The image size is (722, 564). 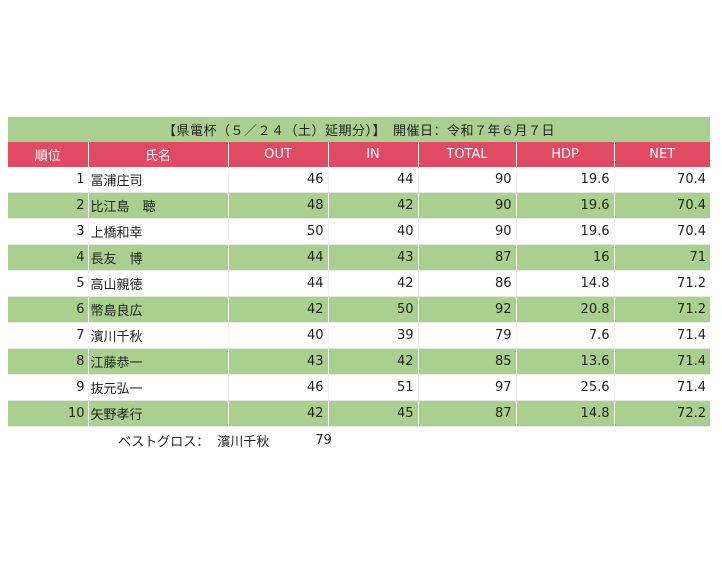 I want to click on table-row: 7 濱川千秋 40 39 79 7.6 71.4, so click(x=359, y=335).